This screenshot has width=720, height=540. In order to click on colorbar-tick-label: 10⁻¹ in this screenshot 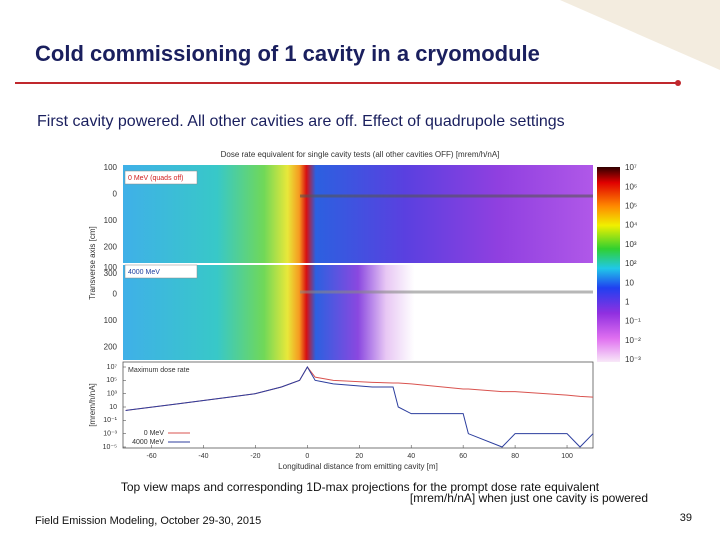, I will do `click(633, 321)`.